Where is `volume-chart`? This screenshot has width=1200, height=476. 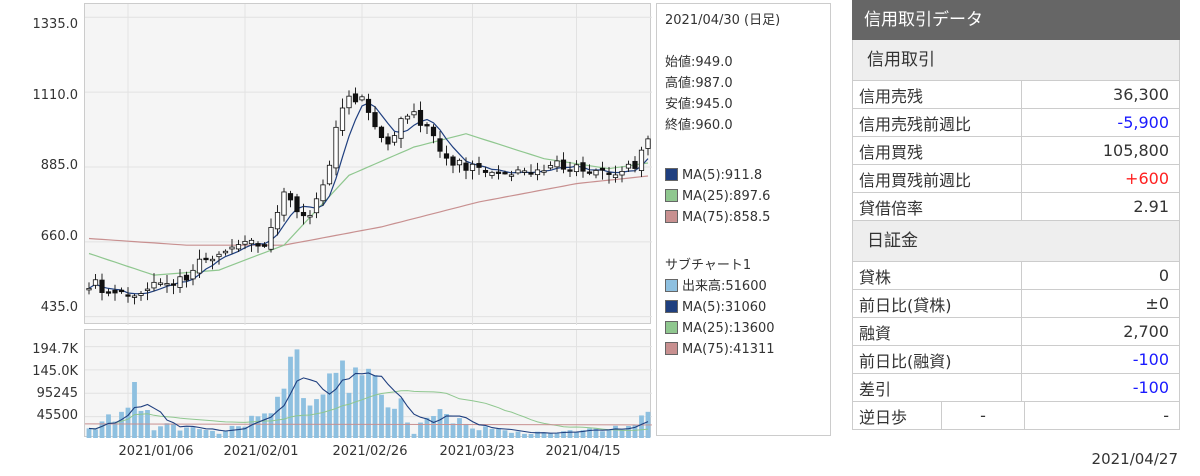 volume-chart is located at coordinates (368, 383).